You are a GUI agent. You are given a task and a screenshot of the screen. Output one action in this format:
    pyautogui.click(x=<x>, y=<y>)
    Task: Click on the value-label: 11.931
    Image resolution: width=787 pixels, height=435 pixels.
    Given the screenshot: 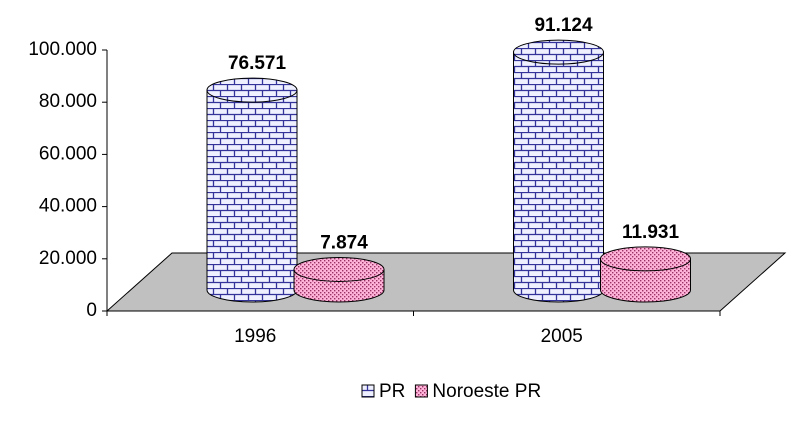 What is the action you would take?
    pyautogui.click(x=650, y=232)
    